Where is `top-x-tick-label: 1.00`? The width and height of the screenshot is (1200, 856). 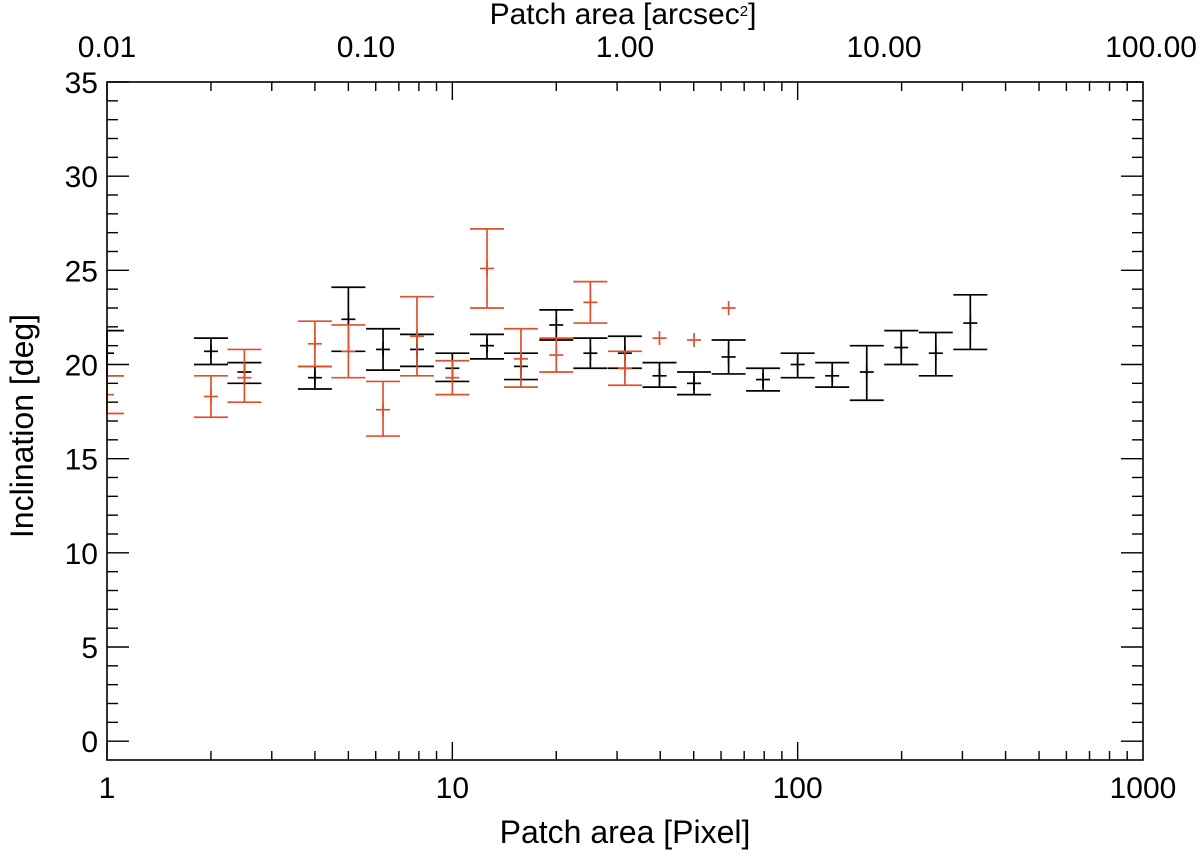 top-x-tick-label: 1.00 is located at coordinates (625, 47).